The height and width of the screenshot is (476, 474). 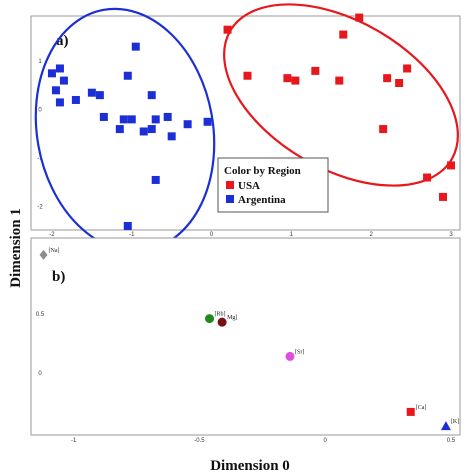 I want to click on a-y-tick-label: 0, so click(x=40, y=111).